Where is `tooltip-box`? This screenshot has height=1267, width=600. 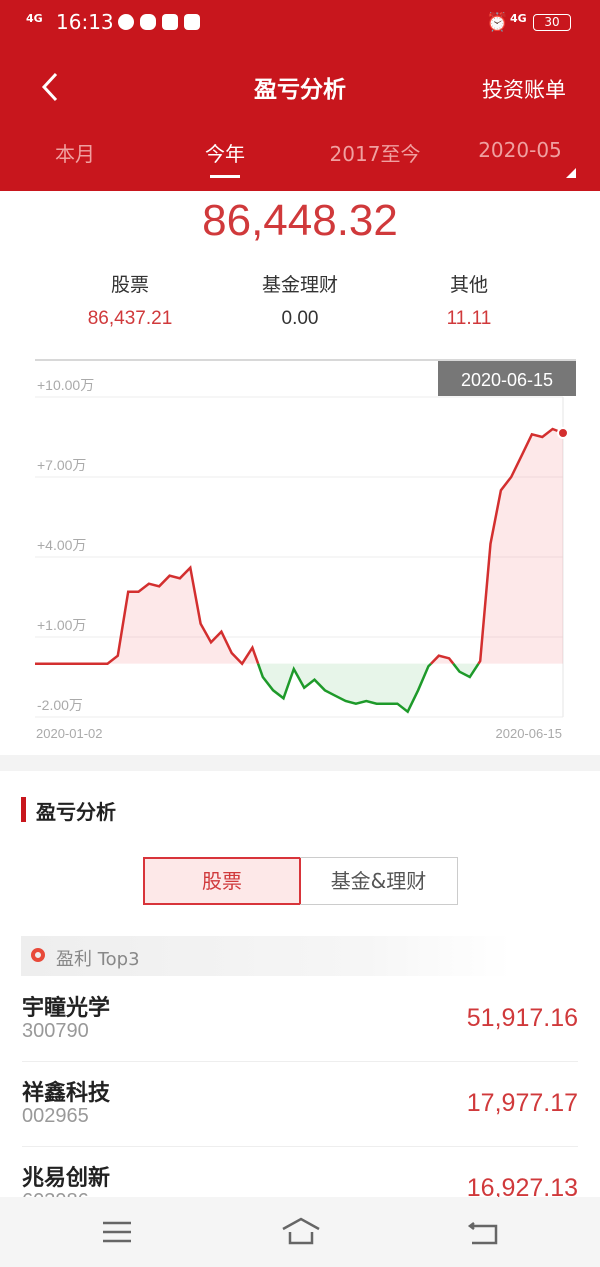 tooltip-box is located at coordinates (507, 378).